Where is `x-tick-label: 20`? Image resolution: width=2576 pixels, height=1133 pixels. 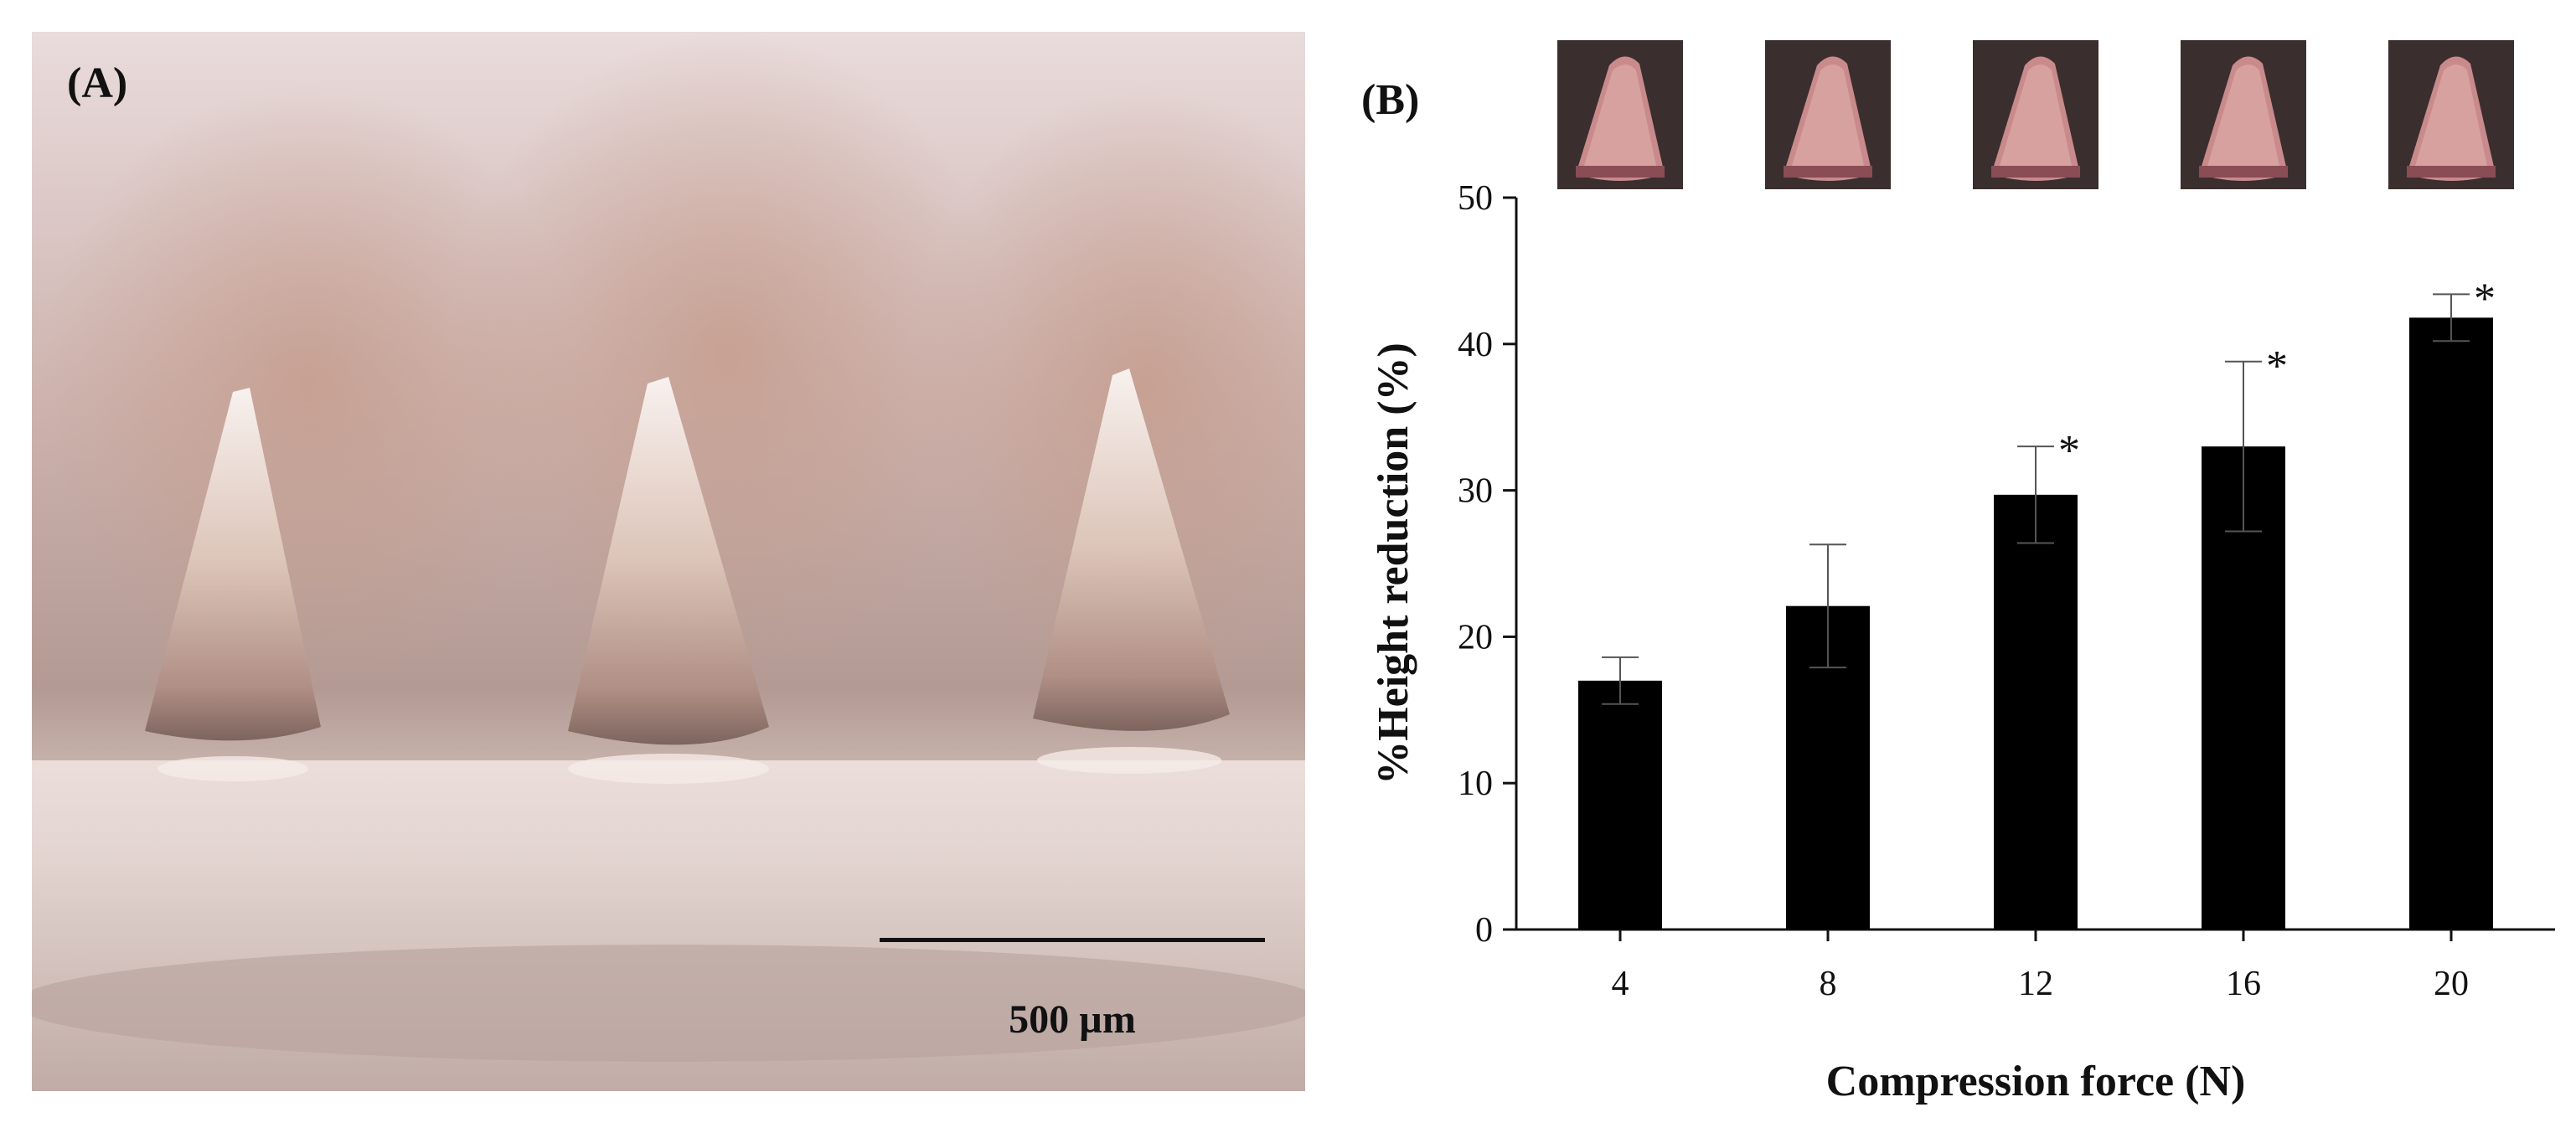
x-tick-label: 20 is located at coordinates (2451, 984).